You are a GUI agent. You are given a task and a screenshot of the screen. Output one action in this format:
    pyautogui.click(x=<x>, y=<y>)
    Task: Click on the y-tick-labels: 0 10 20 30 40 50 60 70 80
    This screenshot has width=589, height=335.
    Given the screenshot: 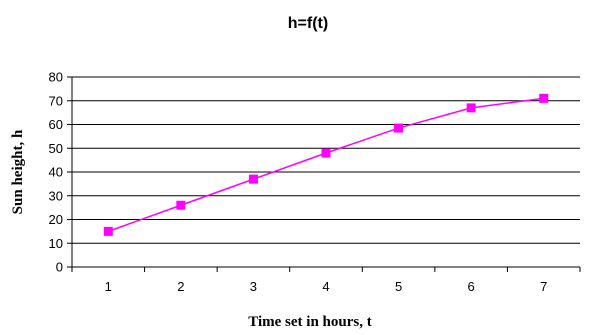 What is the action you would take?
    pyautogui.click(x=56, y=172)
    